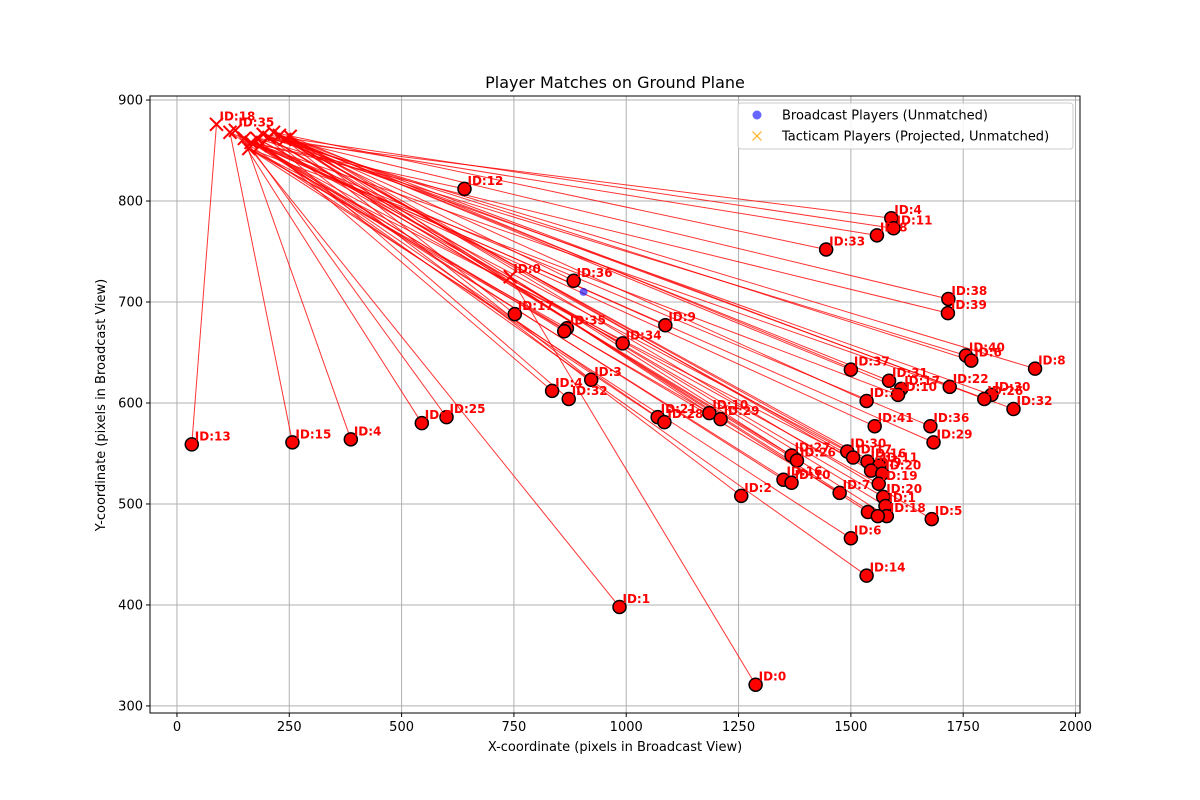 The image size is (1200, 800). What do you see at coordinates (904, 489) in the screenshot?
I see `broadcast-id-label: ID:20` at bounding box center [904, 489].